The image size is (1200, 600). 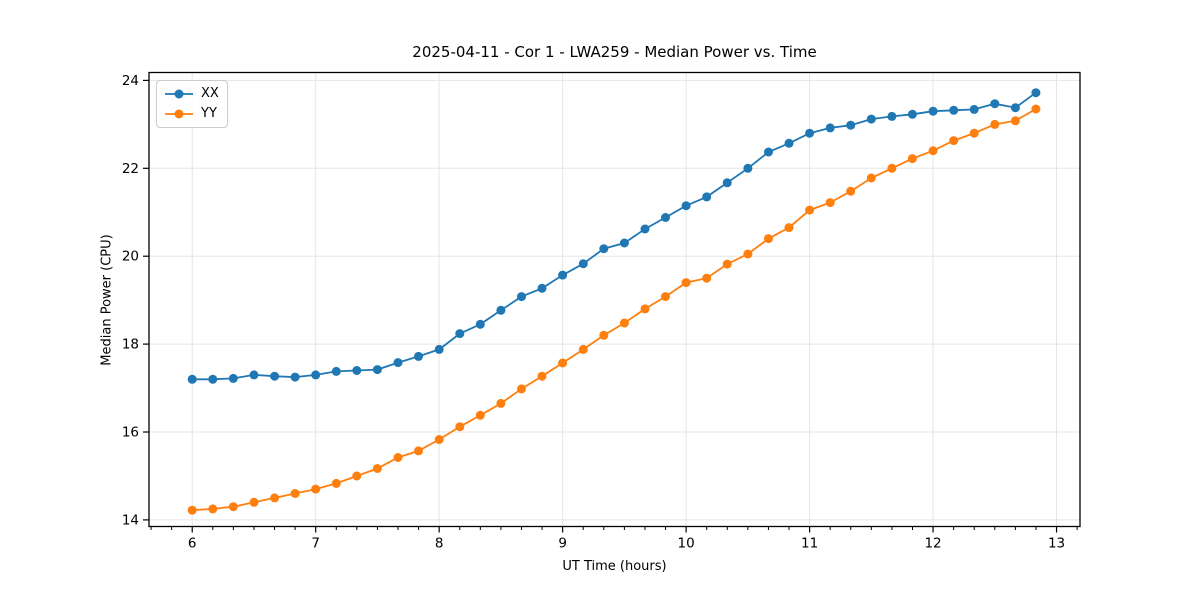 What do you see at coordinates (130, 345) in the screenshot?
I see `svg-text: 18` at bounding box center [130, 345].